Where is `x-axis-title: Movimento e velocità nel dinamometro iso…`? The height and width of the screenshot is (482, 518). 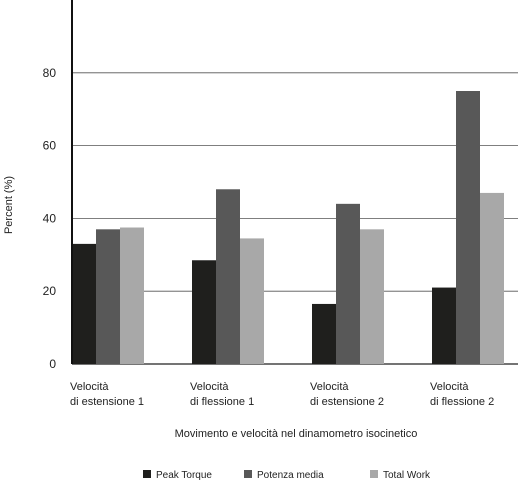
x-axis-title: Movimento e velocità nel dinamometro iso… is located at coordinates (296, 434).